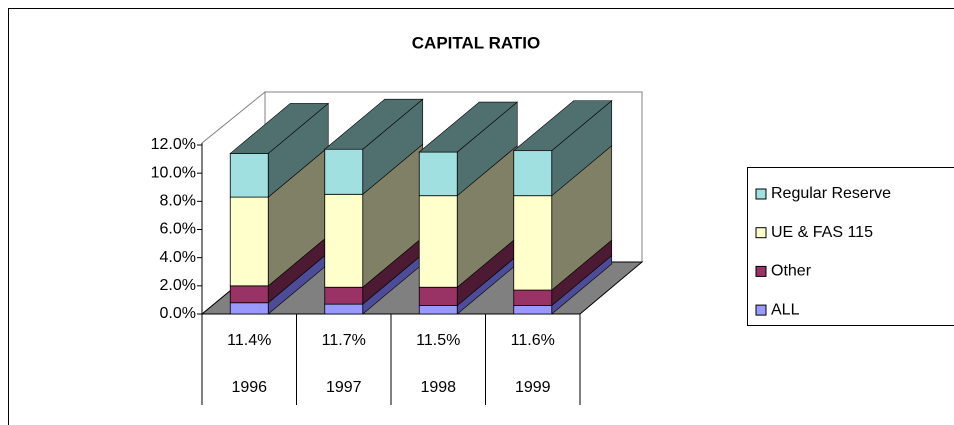 Image resolution: width=954 pixels, height=425 pixels. What do you see at coordinates (178, 257) in the screenshot?
I see `y-tick-label: 4.0%` at bounding box center [178, 257].